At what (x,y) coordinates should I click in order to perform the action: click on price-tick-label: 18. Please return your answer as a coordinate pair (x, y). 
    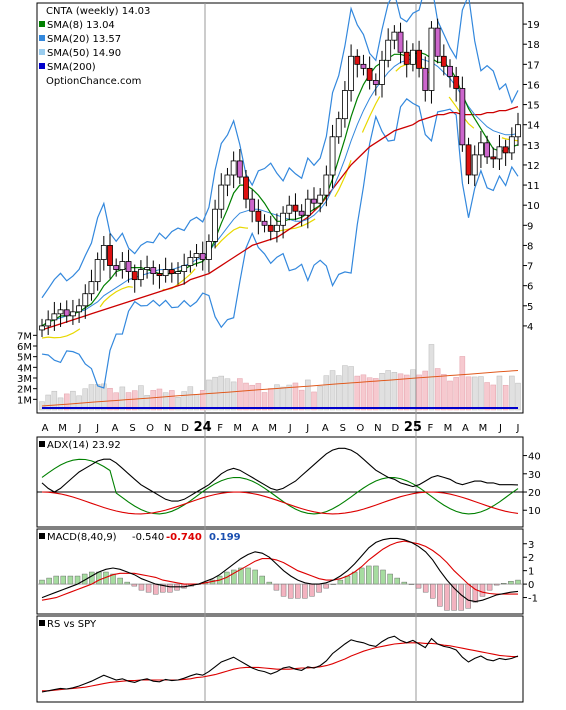
    Looking at the image, I should click on (533, 45).